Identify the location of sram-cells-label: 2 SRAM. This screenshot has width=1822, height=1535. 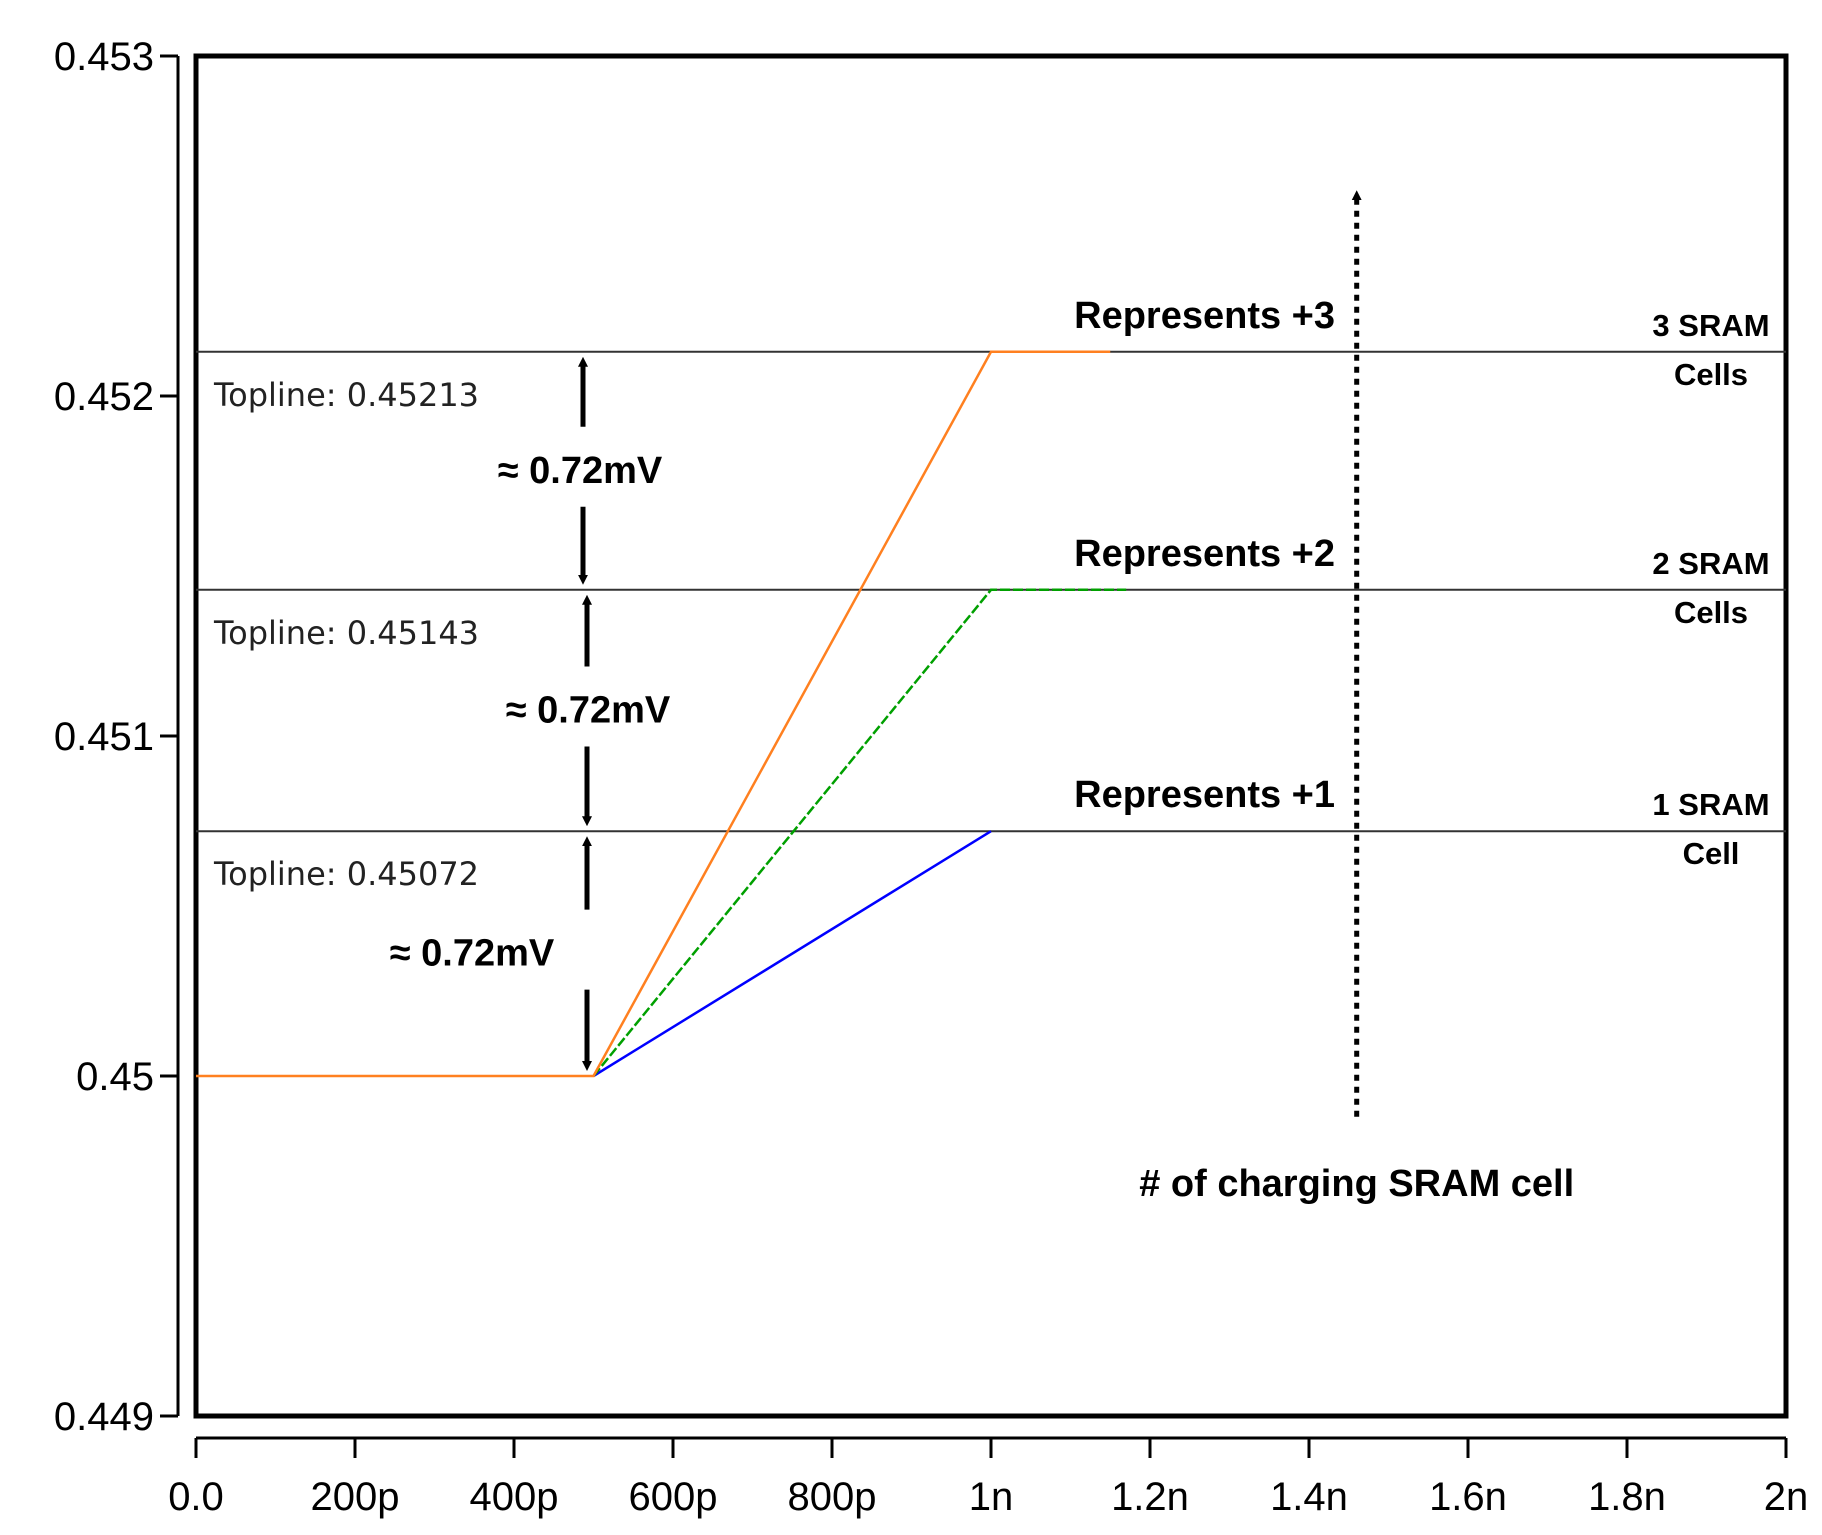
(1710, 563).